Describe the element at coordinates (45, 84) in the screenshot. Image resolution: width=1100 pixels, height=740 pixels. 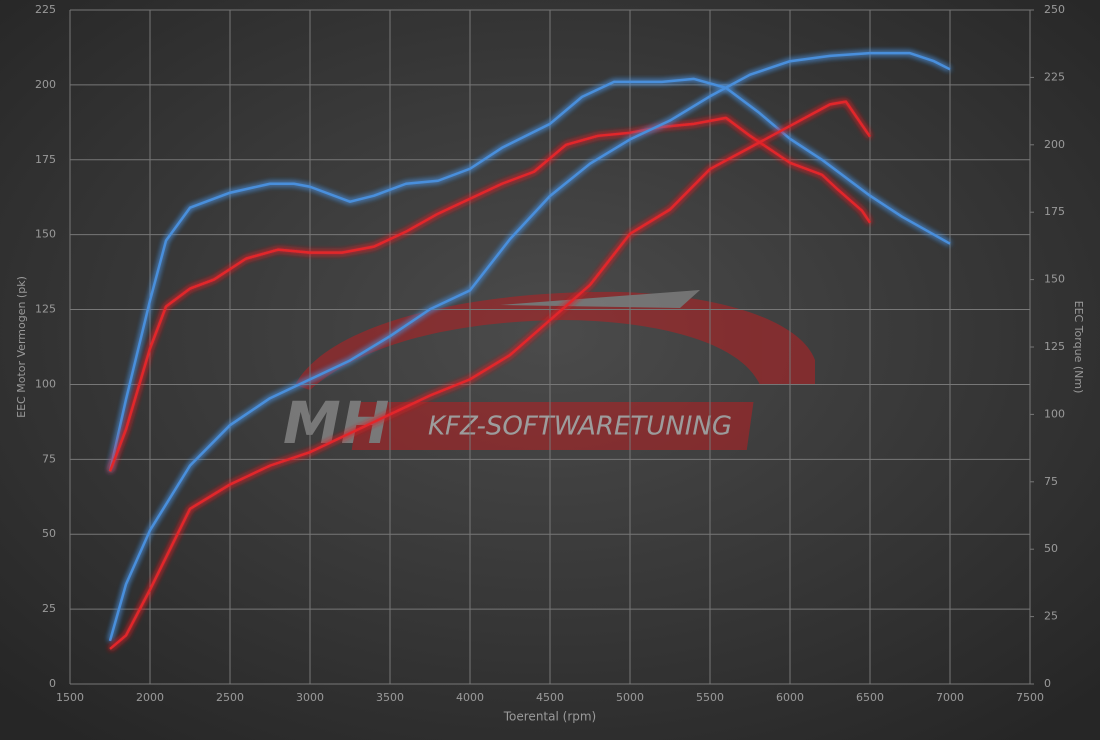
I see `y-tick-label: 200` at that location.